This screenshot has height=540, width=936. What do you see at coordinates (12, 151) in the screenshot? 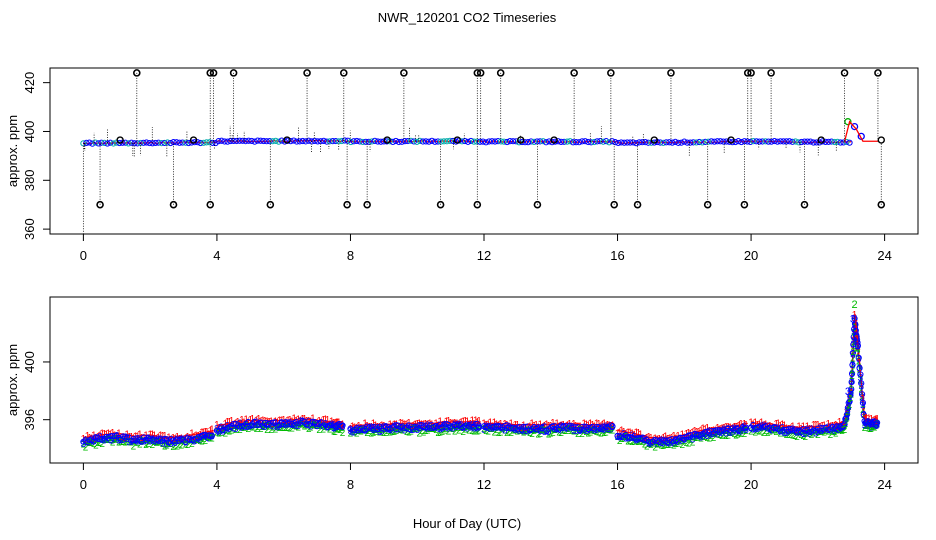
I see `y-axis-label: approx. ppm` at bounding box center [12, 151].